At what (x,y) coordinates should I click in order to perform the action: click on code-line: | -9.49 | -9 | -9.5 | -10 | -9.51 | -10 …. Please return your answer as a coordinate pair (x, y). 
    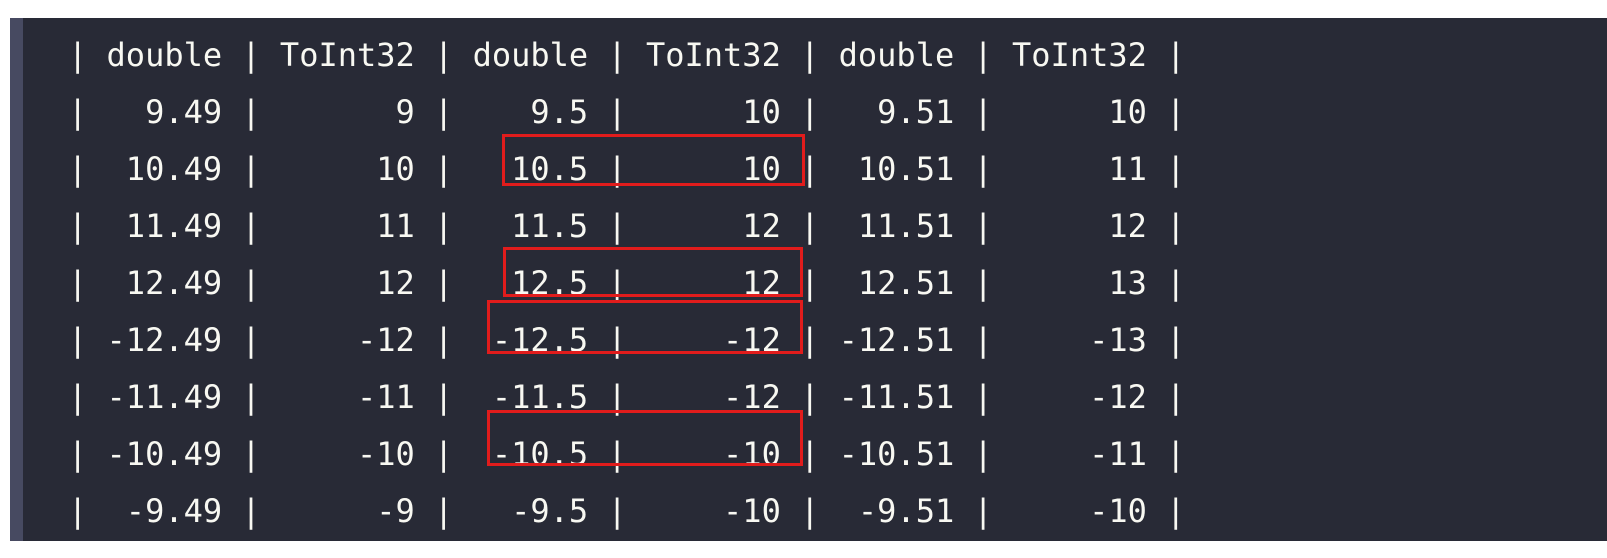
    Looking at the image, I should click on (627, 511).